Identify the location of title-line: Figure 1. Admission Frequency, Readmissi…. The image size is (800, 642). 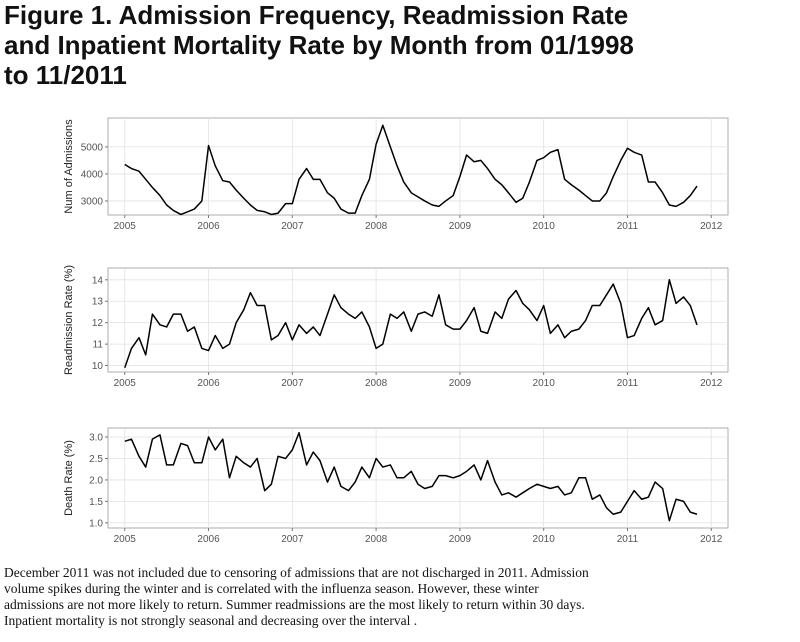
(316, 15).